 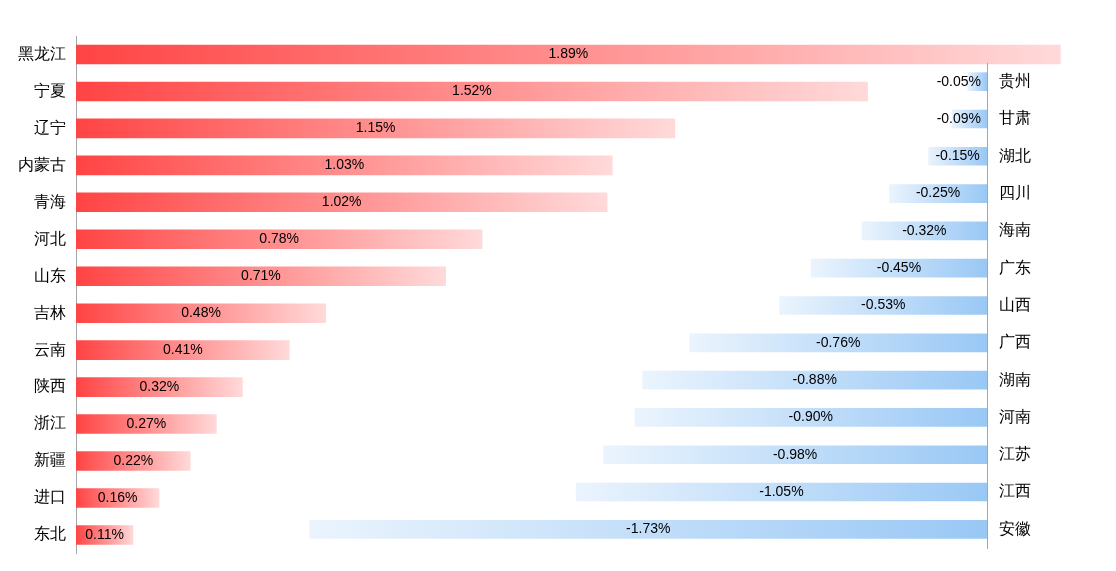 What do you see at coordinates (50, 349) in the screenshot?
I see `y-tick-label: 云南` at bounding box center [50, 349].